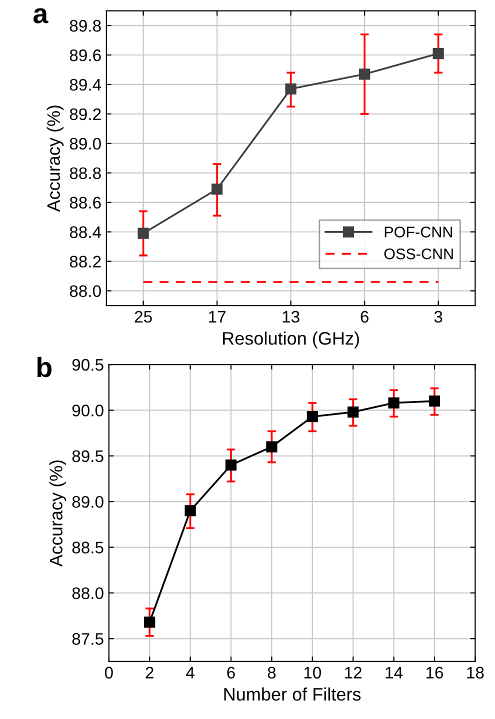 This screenshot has width=495, height=719. Describe the element at coordinates (44, 367) in the screenshot. I see `chart-title: b` at that location.